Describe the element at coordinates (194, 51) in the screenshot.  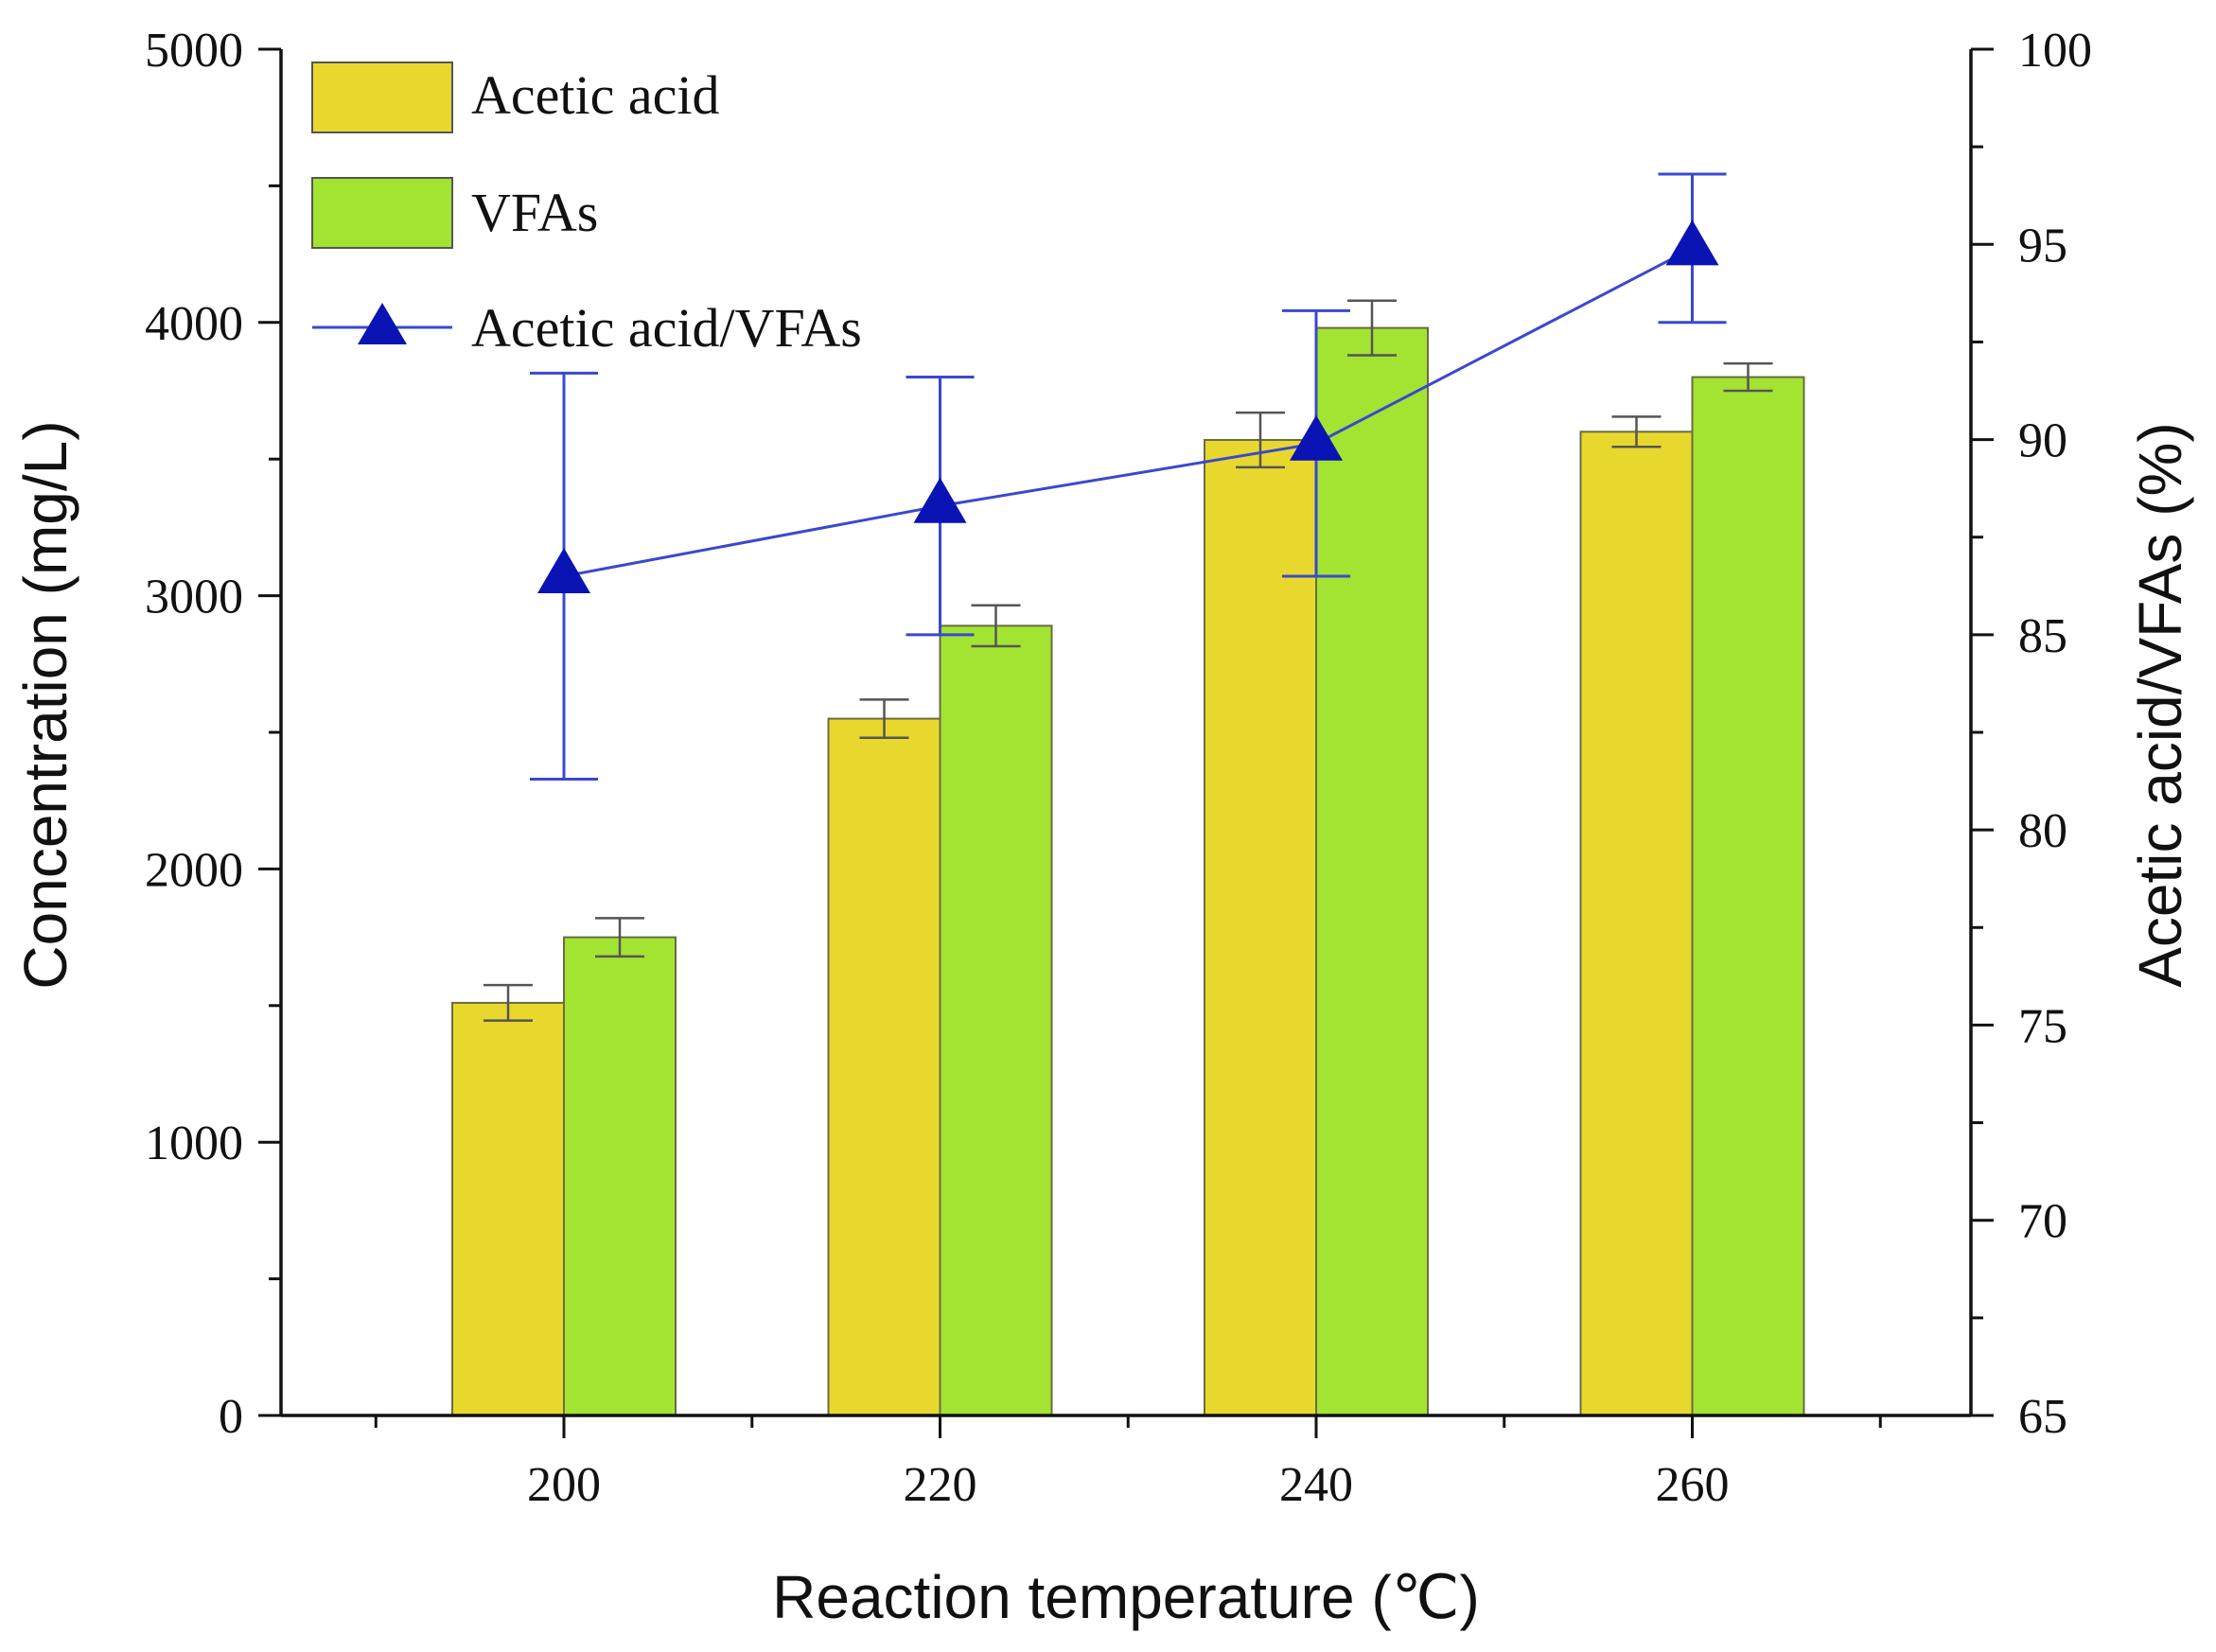
I see `left-tick-label-5000: 5000` at that location.